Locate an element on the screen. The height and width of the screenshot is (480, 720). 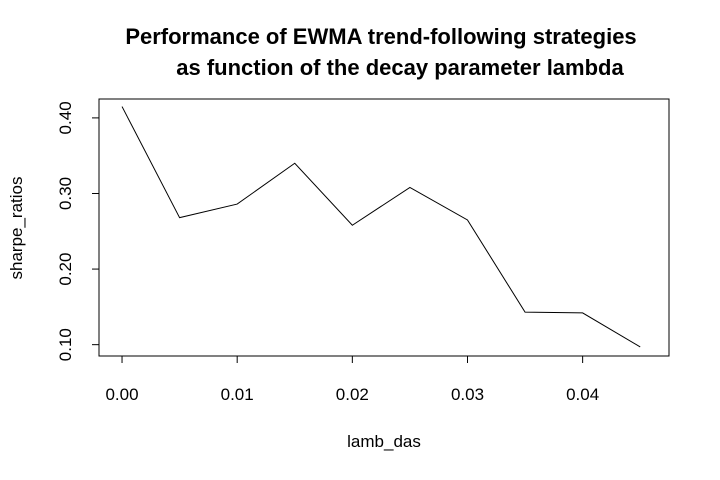
x-axis: 0.00 0.01 0.02 0.03 0.04 is located at coordinates (352, 379).